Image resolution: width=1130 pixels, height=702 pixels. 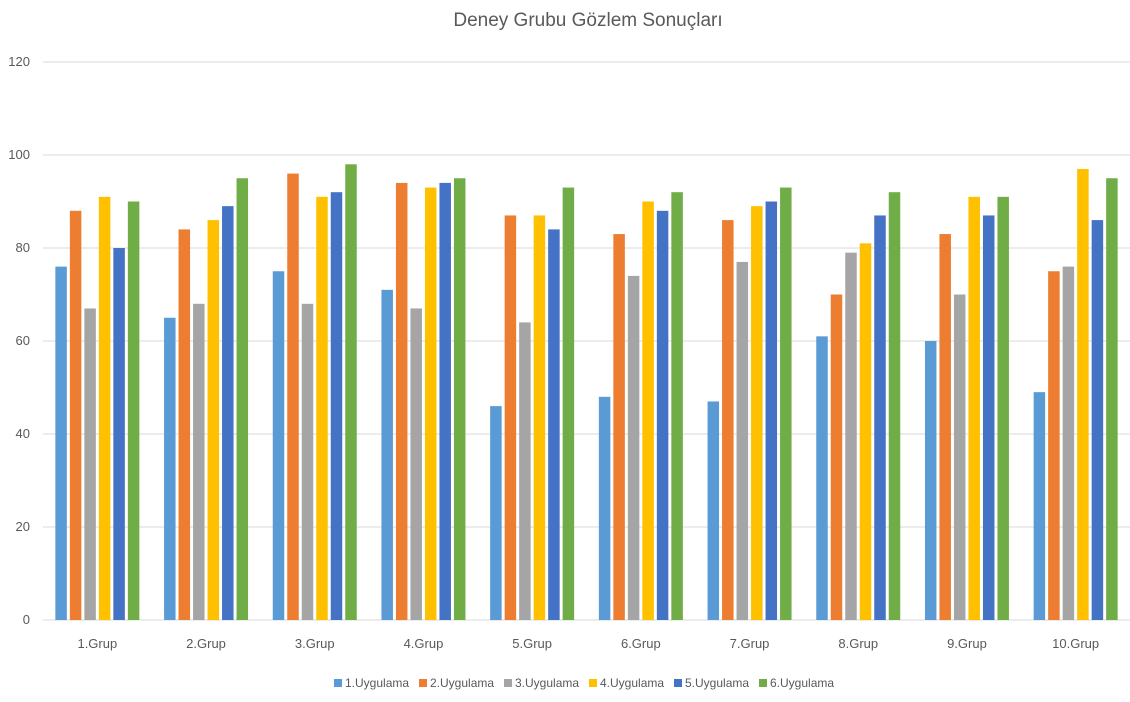 I want to click on y-tick-label: 100, so click(x=19, y=154).